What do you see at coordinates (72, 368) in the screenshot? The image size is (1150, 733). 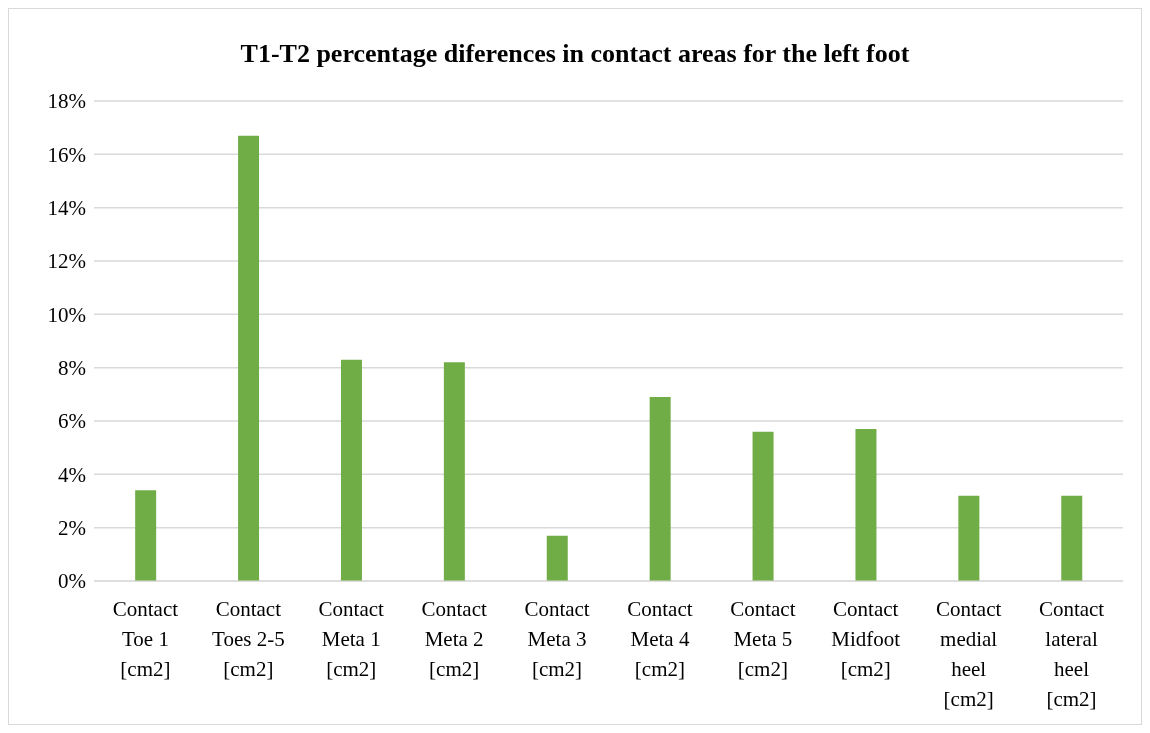 I see `y-tick-label: 8%` at bounding box center [72, 368].